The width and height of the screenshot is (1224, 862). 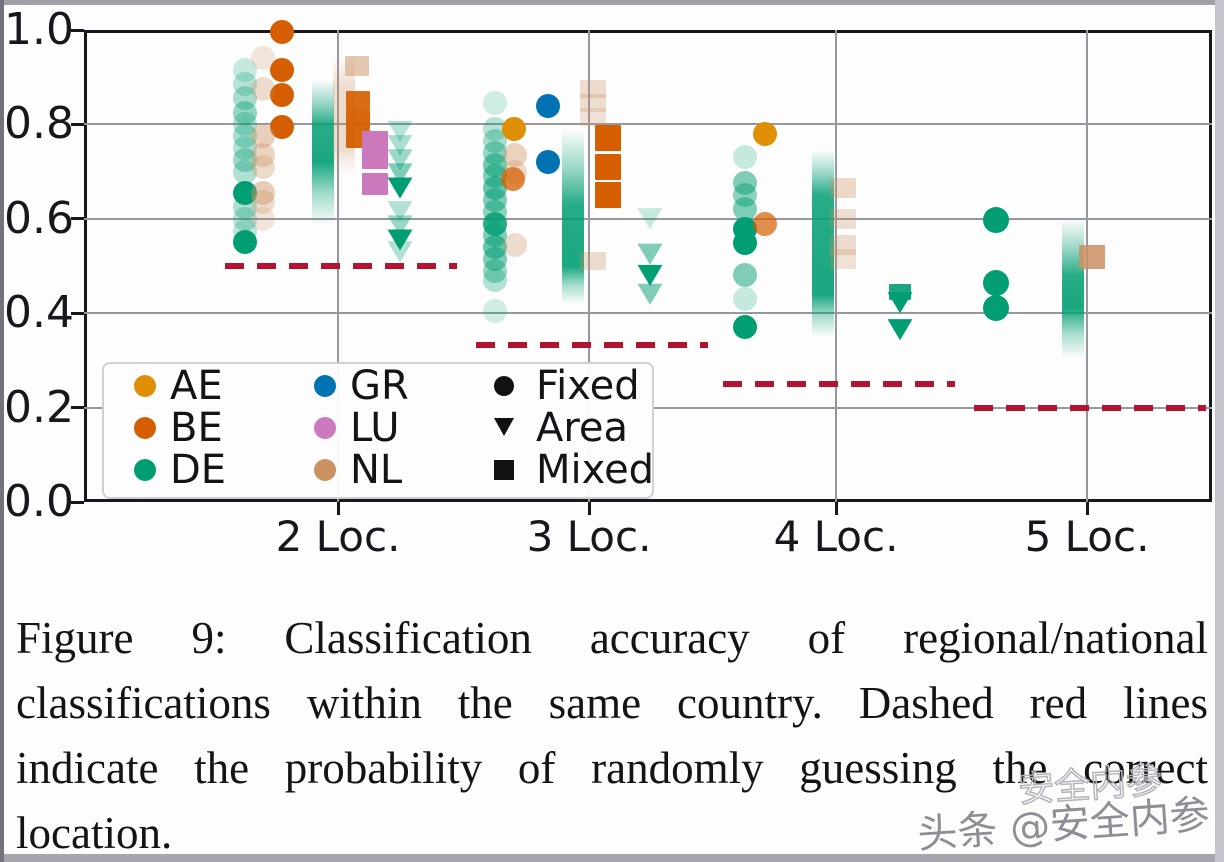 What do you see at coordinates (1064, 825) in the screenshot?
I see `watermark-text: 头条 @安全内参` at bounding box center [1064, 825].